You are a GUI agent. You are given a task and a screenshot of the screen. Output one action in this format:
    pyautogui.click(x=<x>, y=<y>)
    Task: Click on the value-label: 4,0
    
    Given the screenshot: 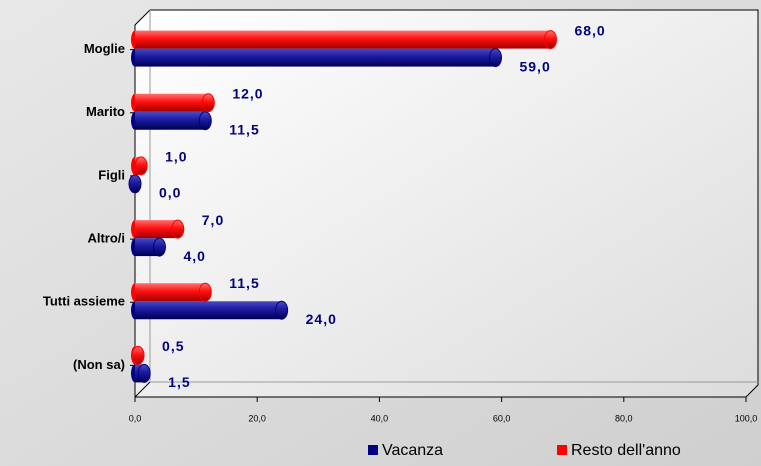 What is the action you would take?
    pyautogui.click(x=194, y=256)
    